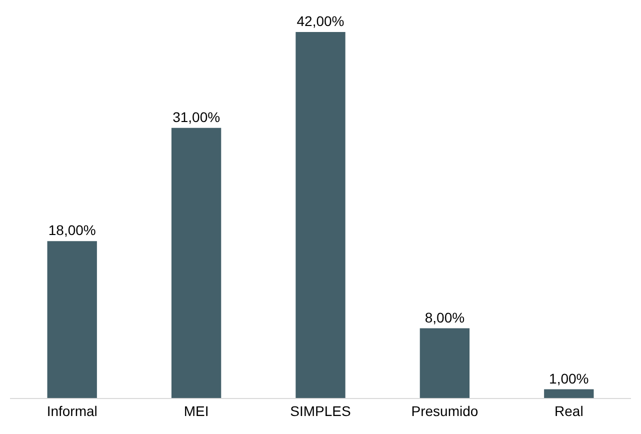 This screenshot has width=641, height=434. What do you see at coordinates (196, 116) in the screenshot?
I see `data-label: 31,00%` at bounding box center [196, 116].